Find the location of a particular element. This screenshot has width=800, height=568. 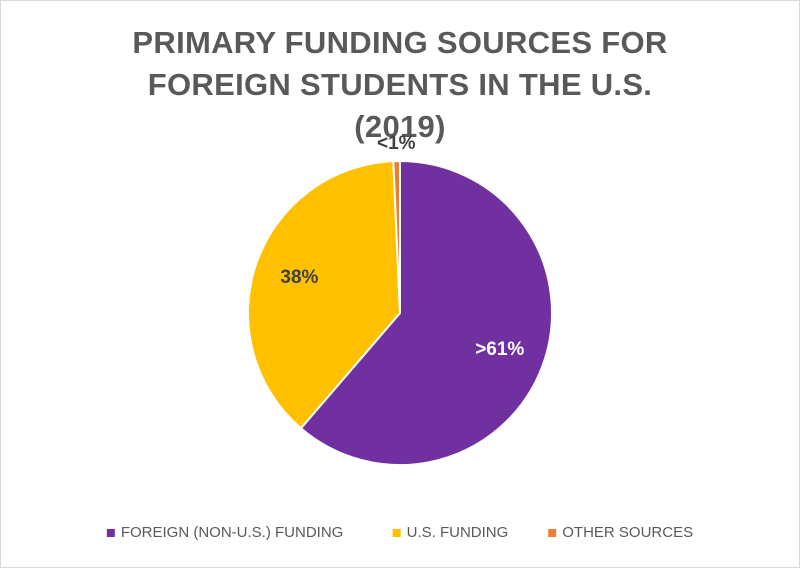

legend-label: FOREIGN (NON-U.S.) FUNDING is located at coordinates (232, 532).